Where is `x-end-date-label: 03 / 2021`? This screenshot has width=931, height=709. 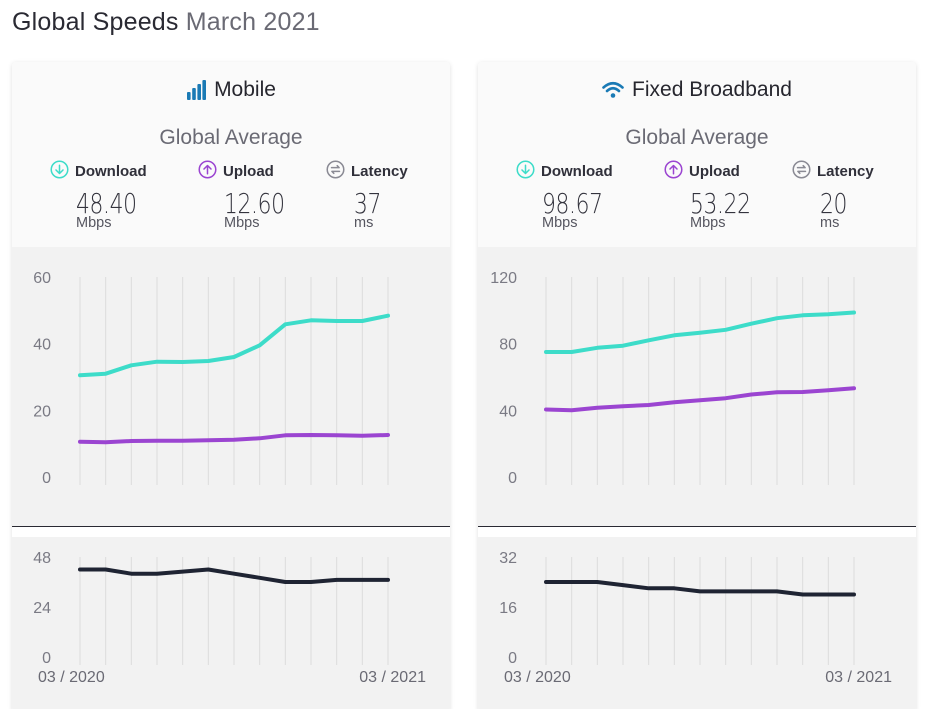
x-end-date-label: 03 / 2021 is located at coordinates (858, 677).